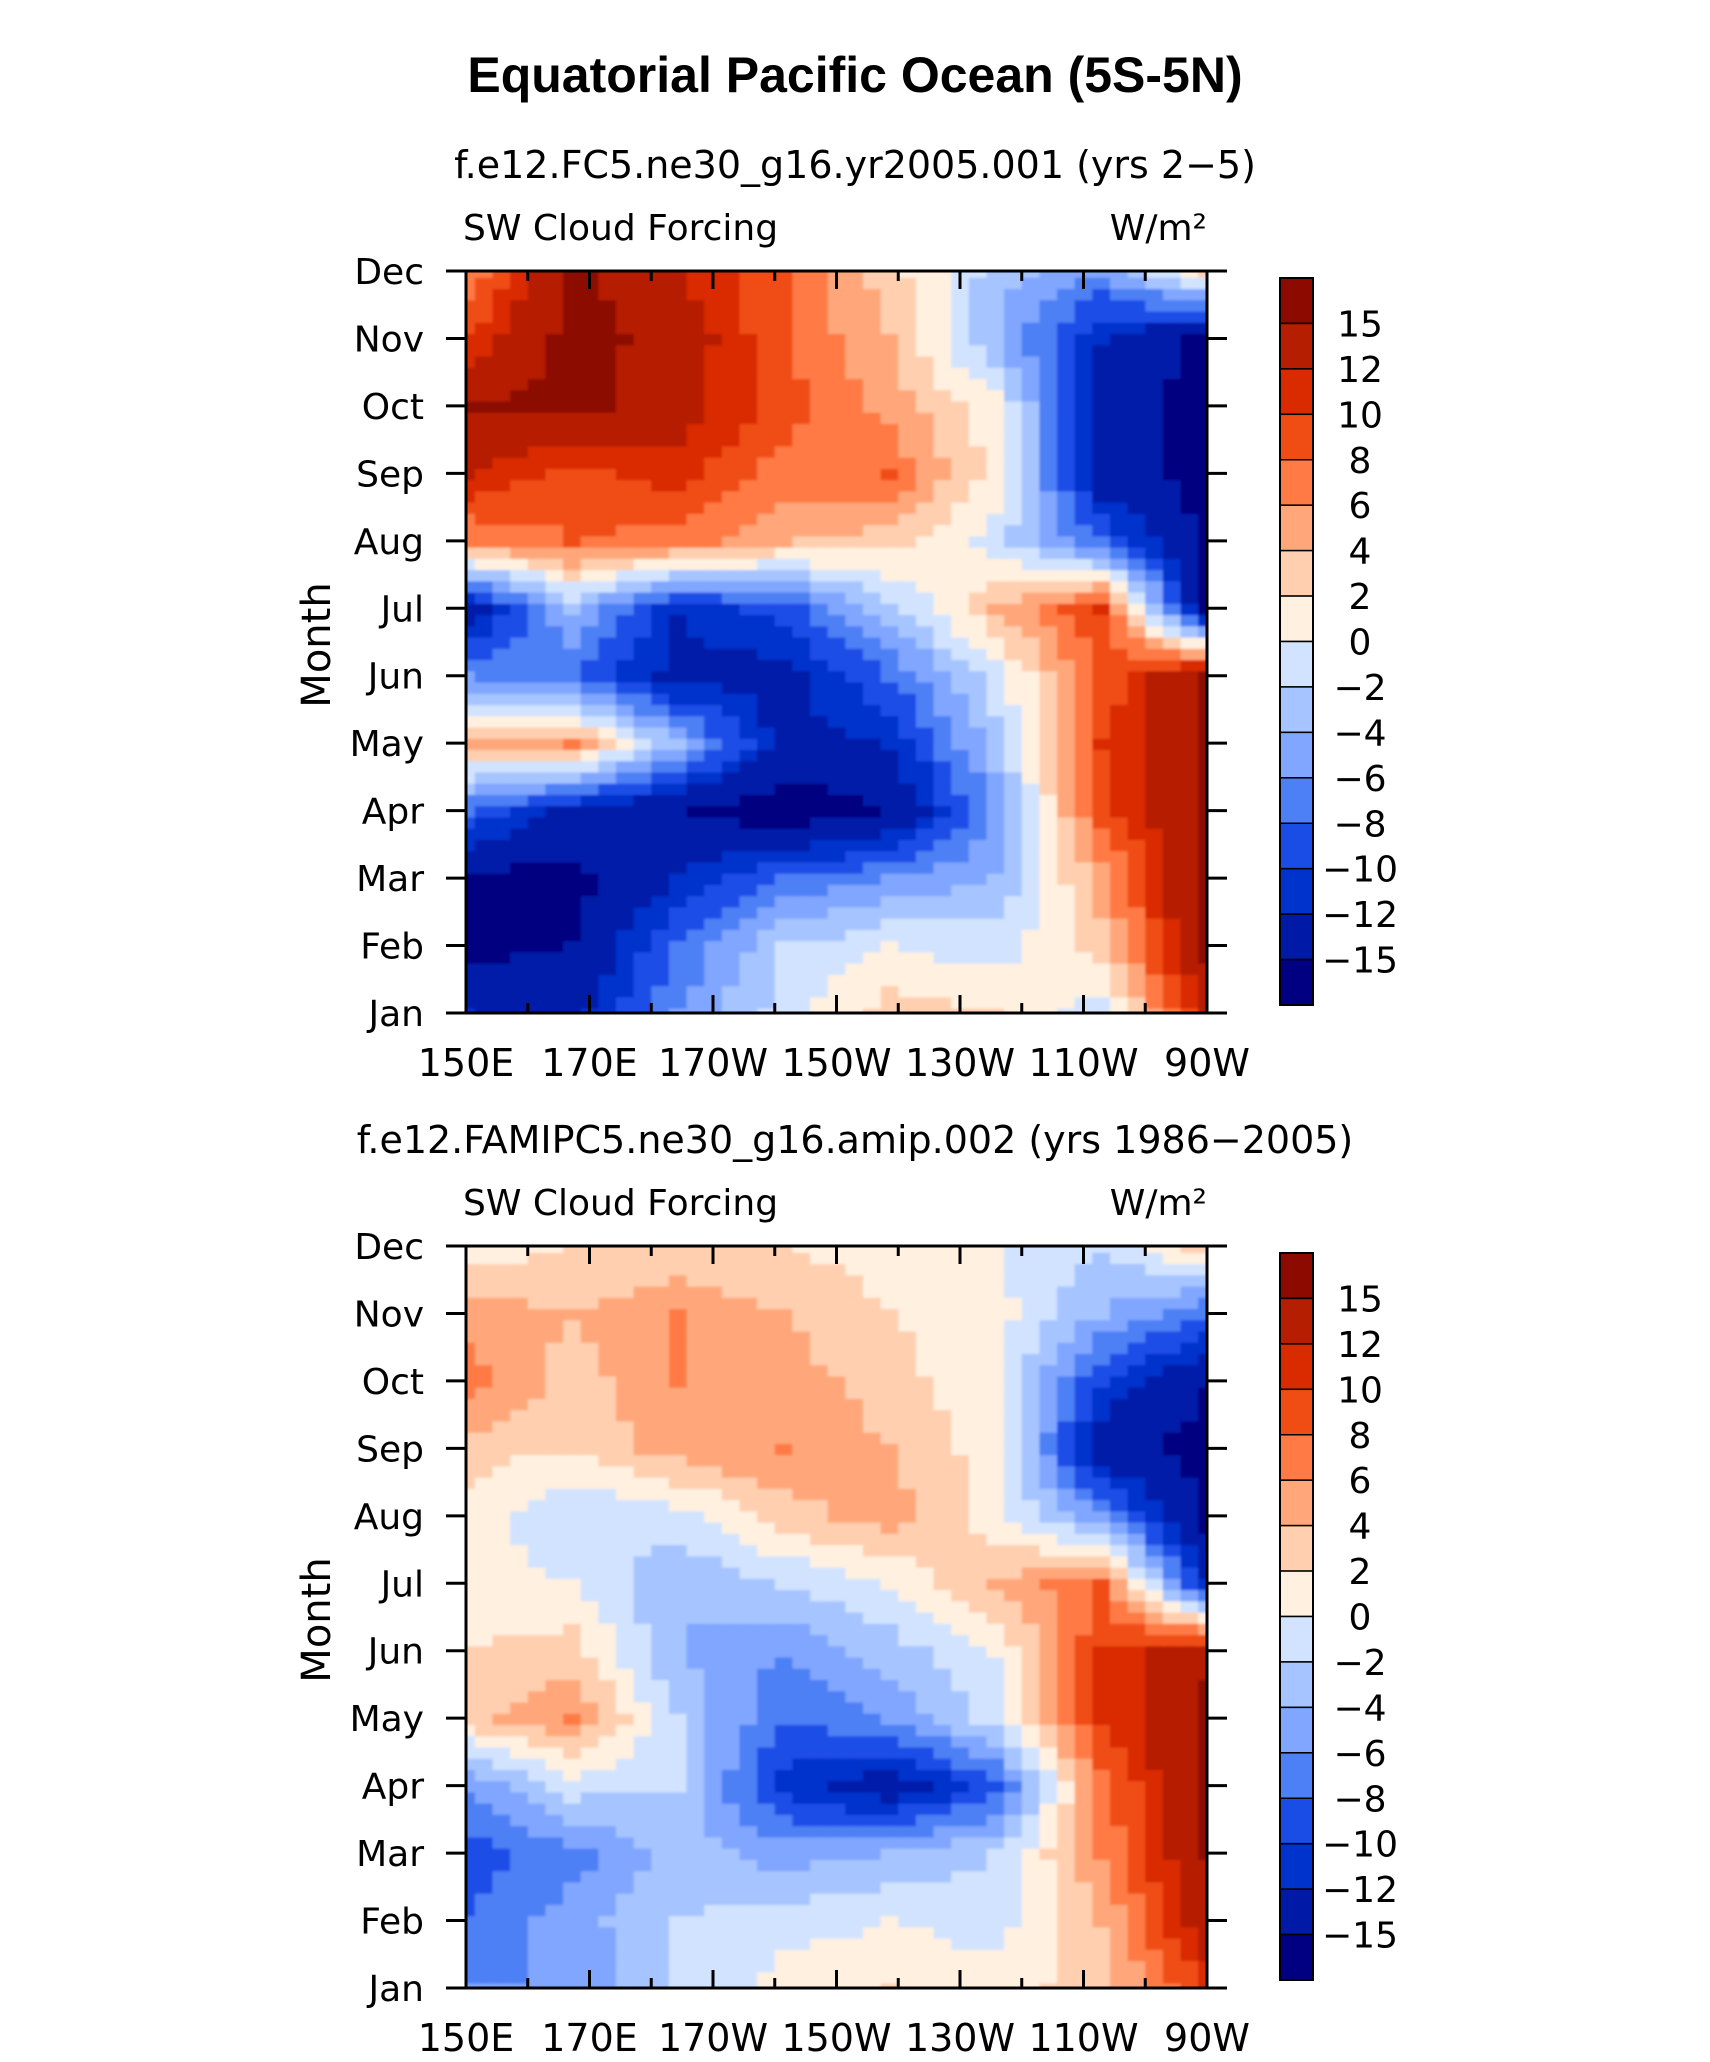  What do you see at coordinates (390, 1854) in the screenshot?
I see `y-tick-label: Mar` at bounding box center [390, 1854].